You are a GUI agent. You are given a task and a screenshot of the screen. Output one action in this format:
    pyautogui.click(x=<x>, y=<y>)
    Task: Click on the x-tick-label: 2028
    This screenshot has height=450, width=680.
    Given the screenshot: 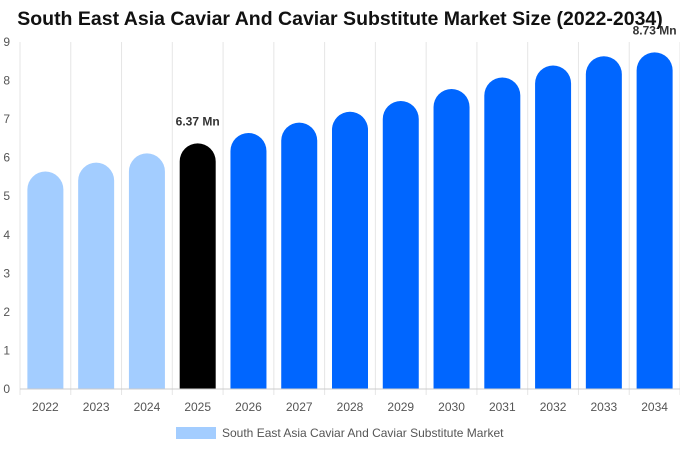 What is the action you would take?
    pyautogui.click(x=350, y=407)
    